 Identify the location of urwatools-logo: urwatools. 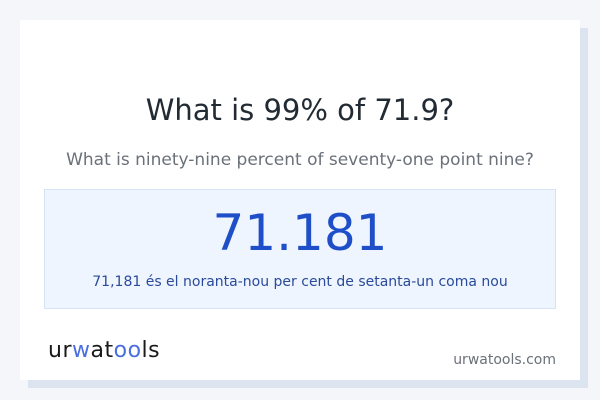
(104, 350).